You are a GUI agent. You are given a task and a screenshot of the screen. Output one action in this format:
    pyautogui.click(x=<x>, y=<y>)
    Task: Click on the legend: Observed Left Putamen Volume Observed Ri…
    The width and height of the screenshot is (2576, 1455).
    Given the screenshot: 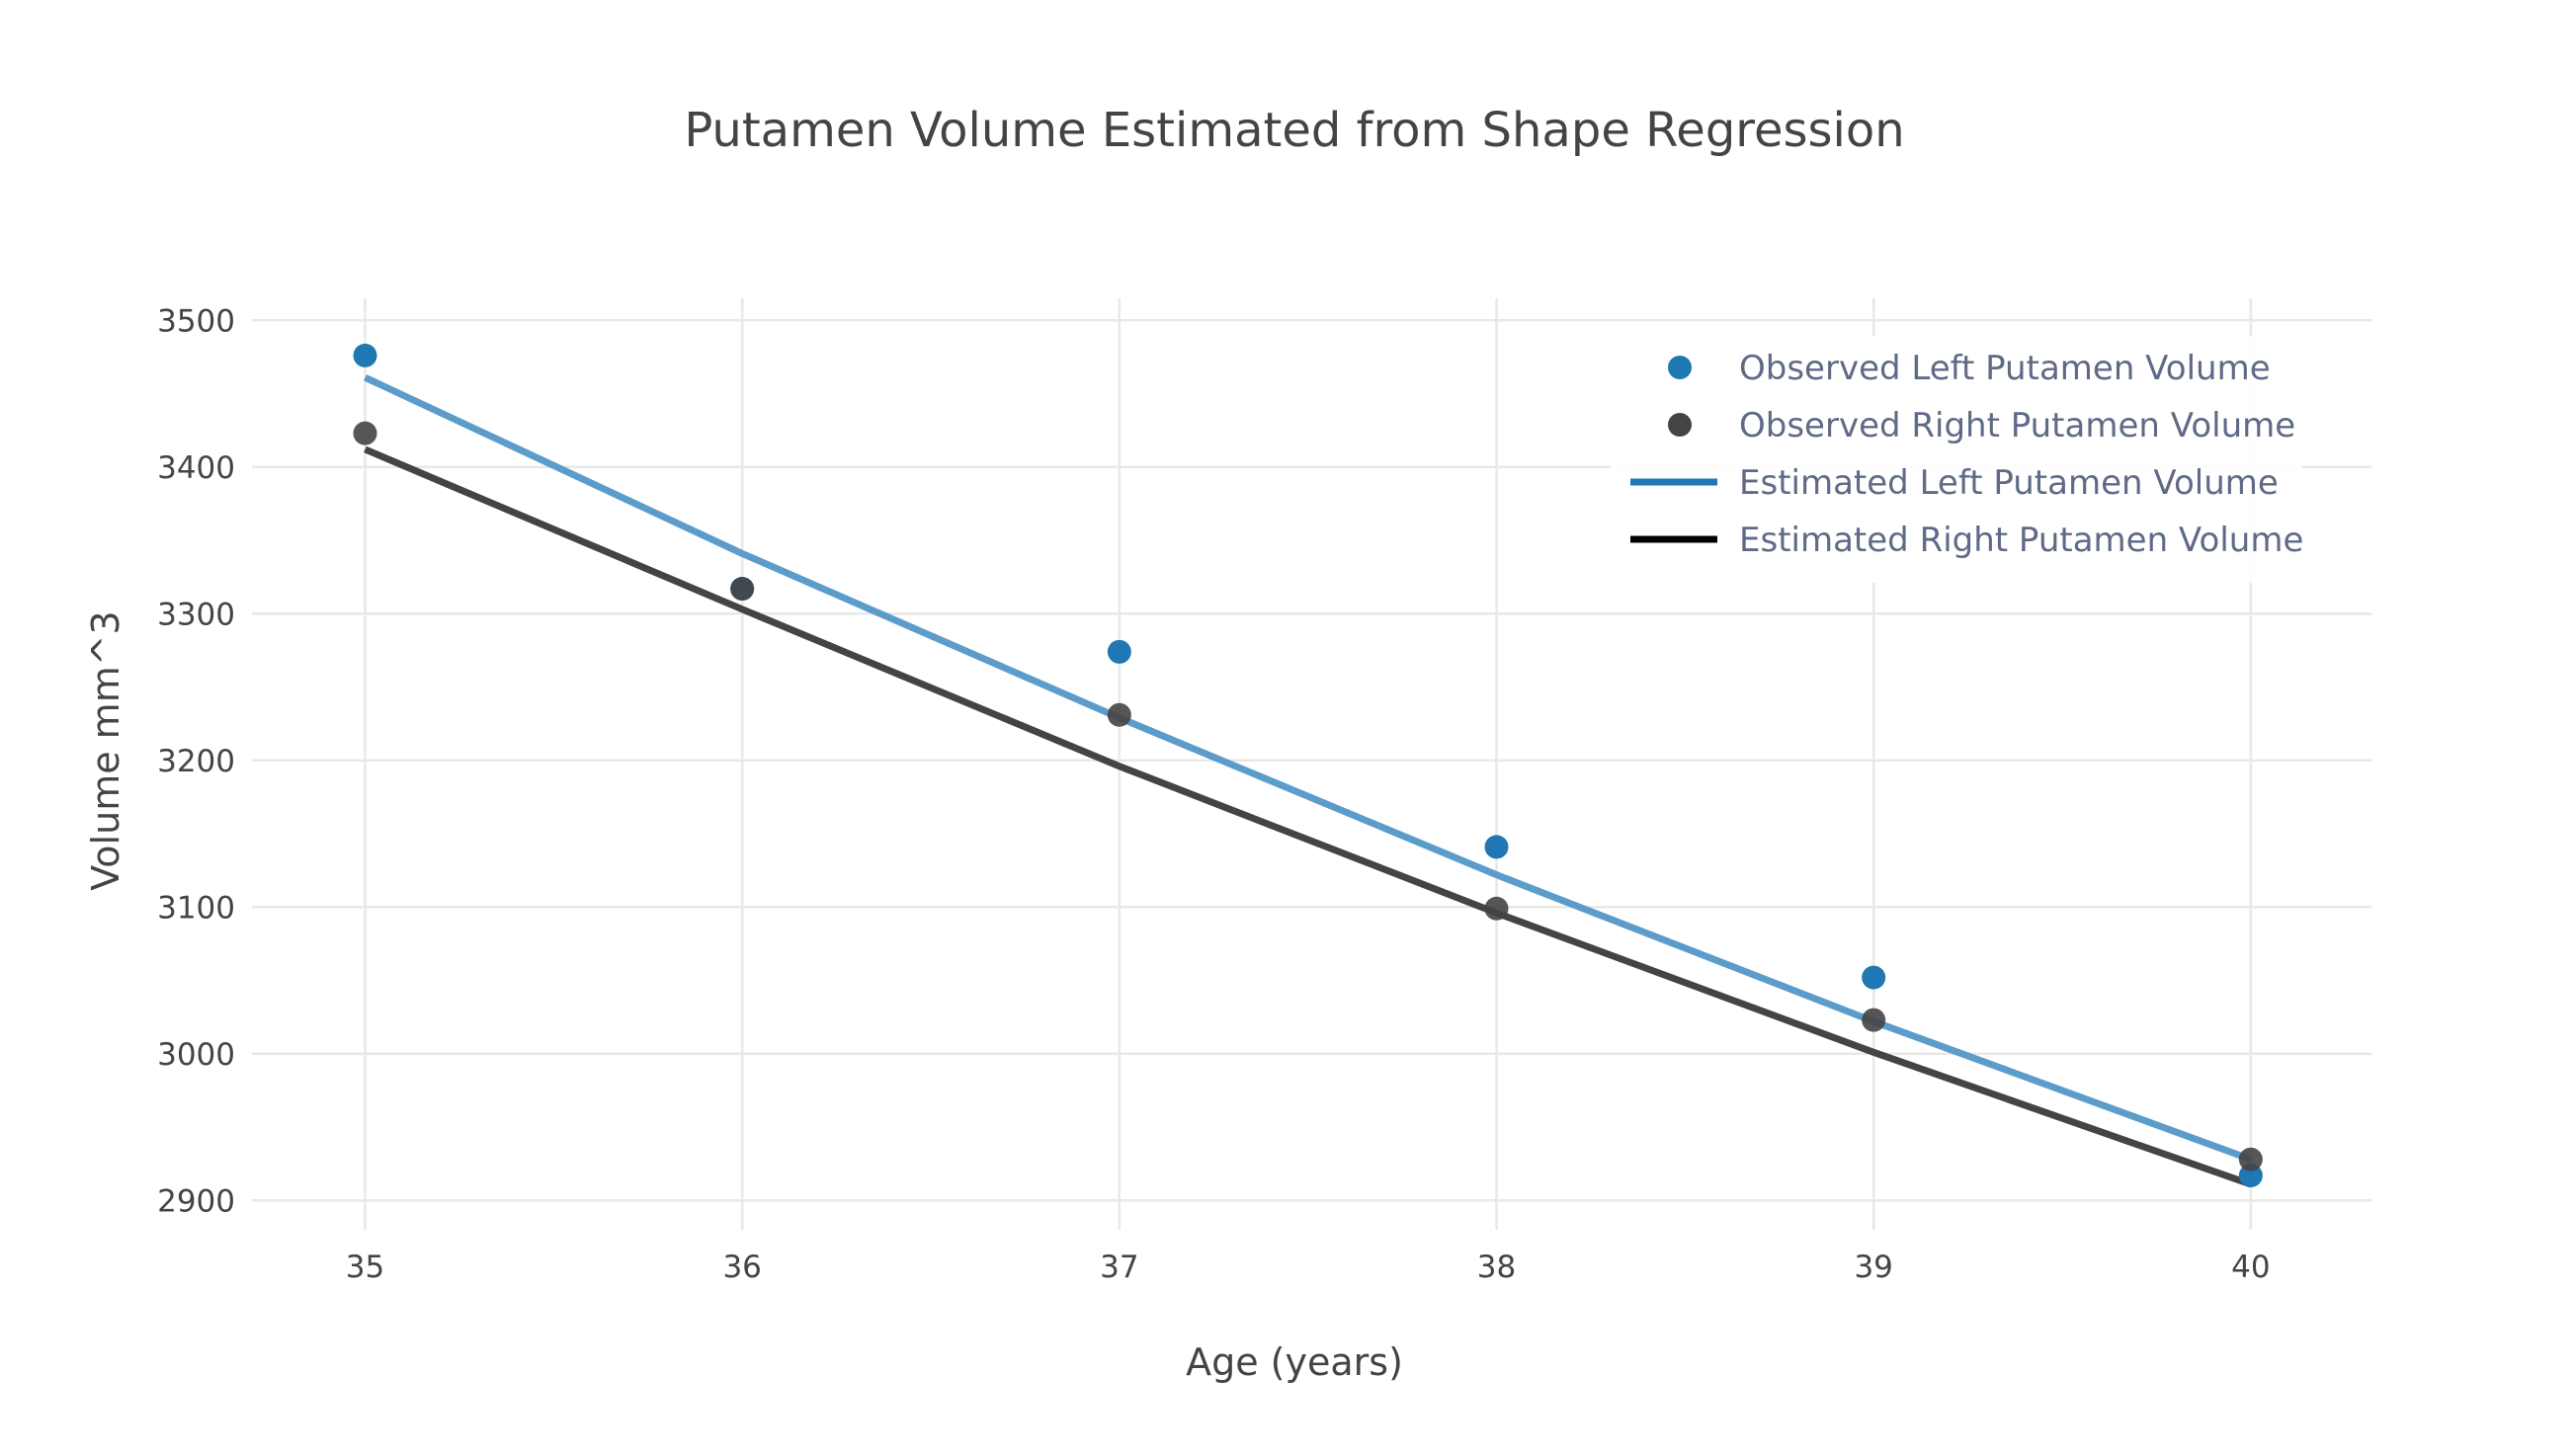 What is the action you would take?
    pyautogui.click(x=1957, y=459)
    